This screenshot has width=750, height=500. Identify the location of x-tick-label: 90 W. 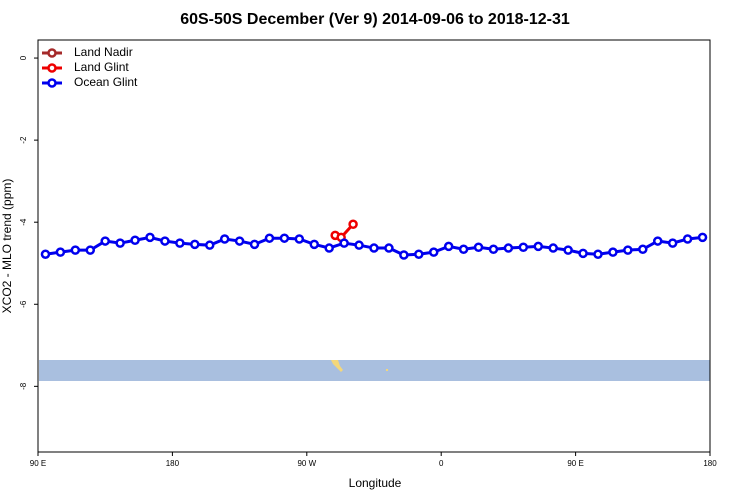
(306, 463).